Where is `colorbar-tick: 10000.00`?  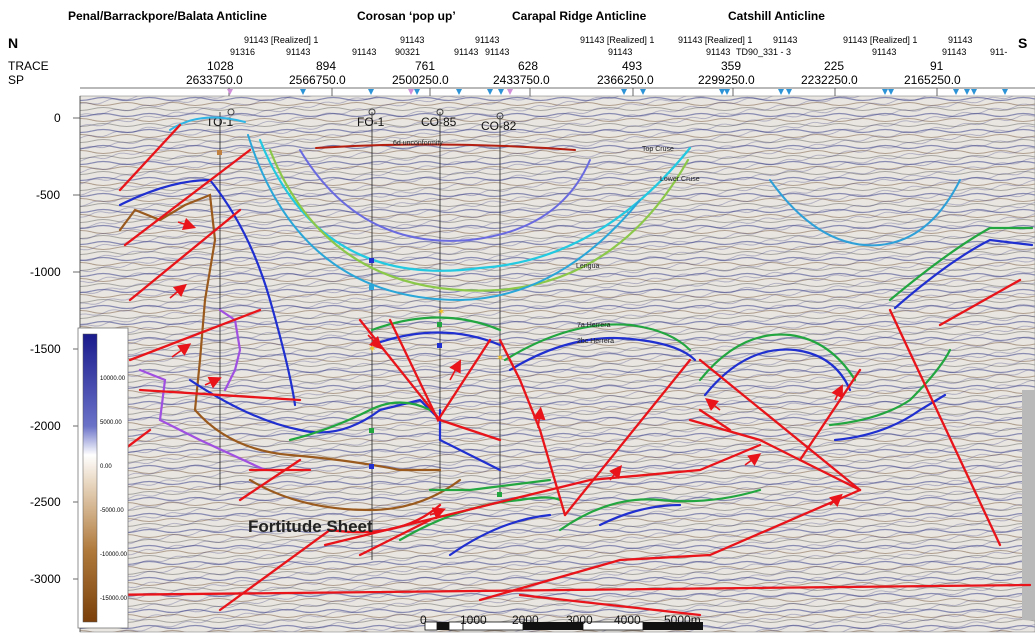 colorbar-tick: 10000.00 is located at coordinates (113, 379).